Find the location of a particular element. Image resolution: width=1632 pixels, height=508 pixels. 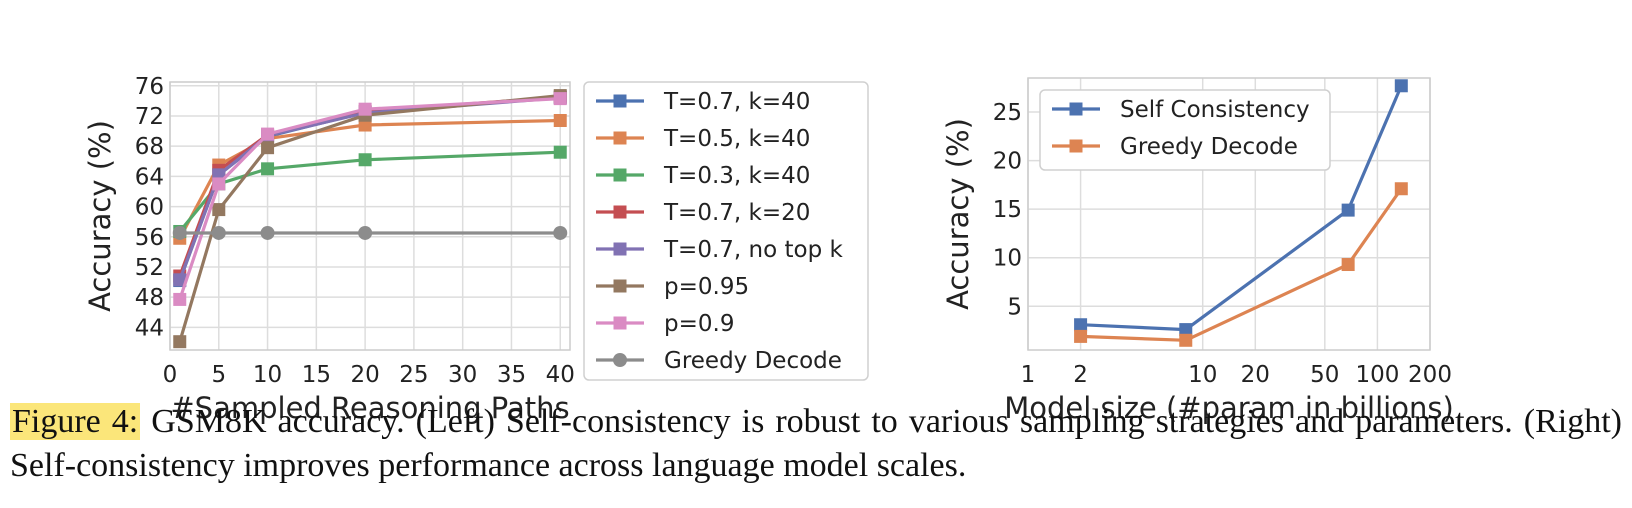

legend-label: T=0.7, k=20 is located at coordinates (736, 213).